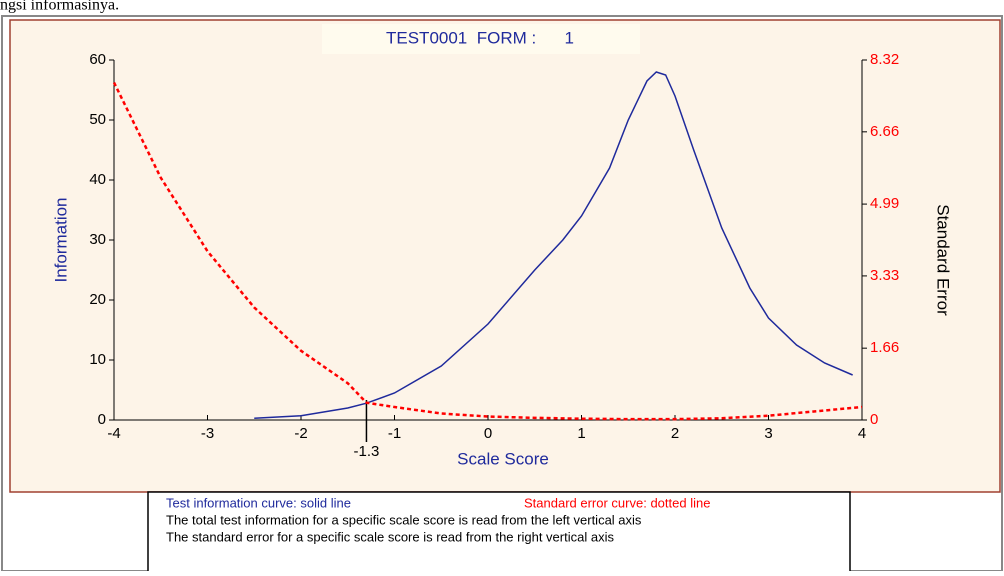 This screenshot has width=1004, height=576. I want to click on y-tick-label: 50, so click(97, 119).